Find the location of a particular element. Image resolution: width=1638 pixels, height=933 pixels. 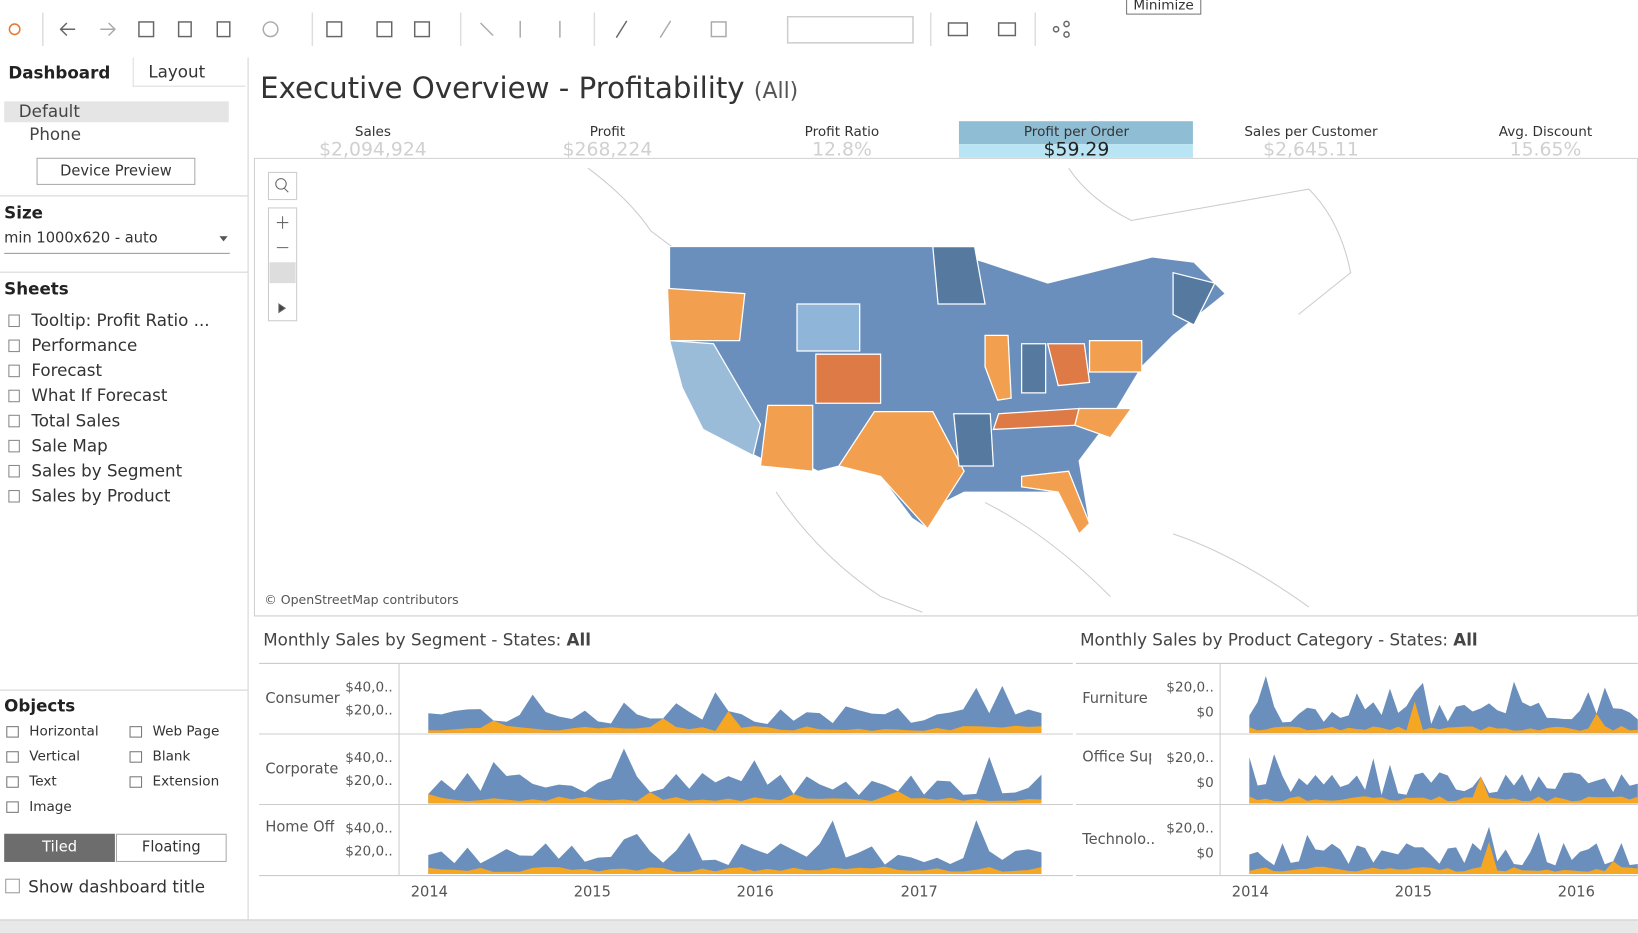

object-item: Image is located at coordinates (50, 807).